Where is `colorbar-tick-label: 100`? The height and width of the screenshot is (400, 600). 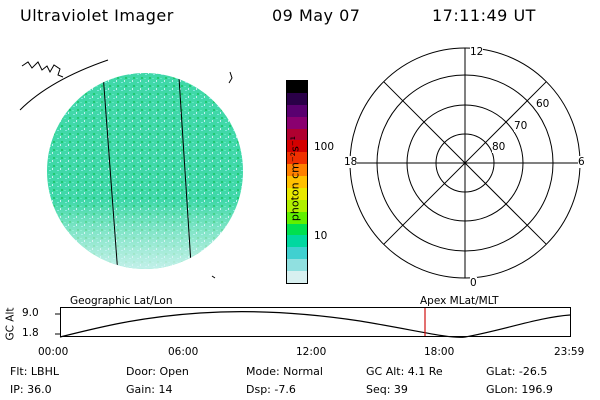
colorbar-tick-label: 100 is located at coordinates (324, 147).